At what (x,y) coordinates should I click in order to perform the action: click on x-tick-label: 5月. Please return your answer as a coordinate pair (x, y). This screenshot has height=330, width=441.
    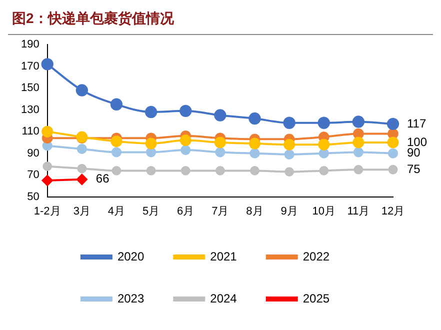
    Looking at the image, I should click on (151, 211).